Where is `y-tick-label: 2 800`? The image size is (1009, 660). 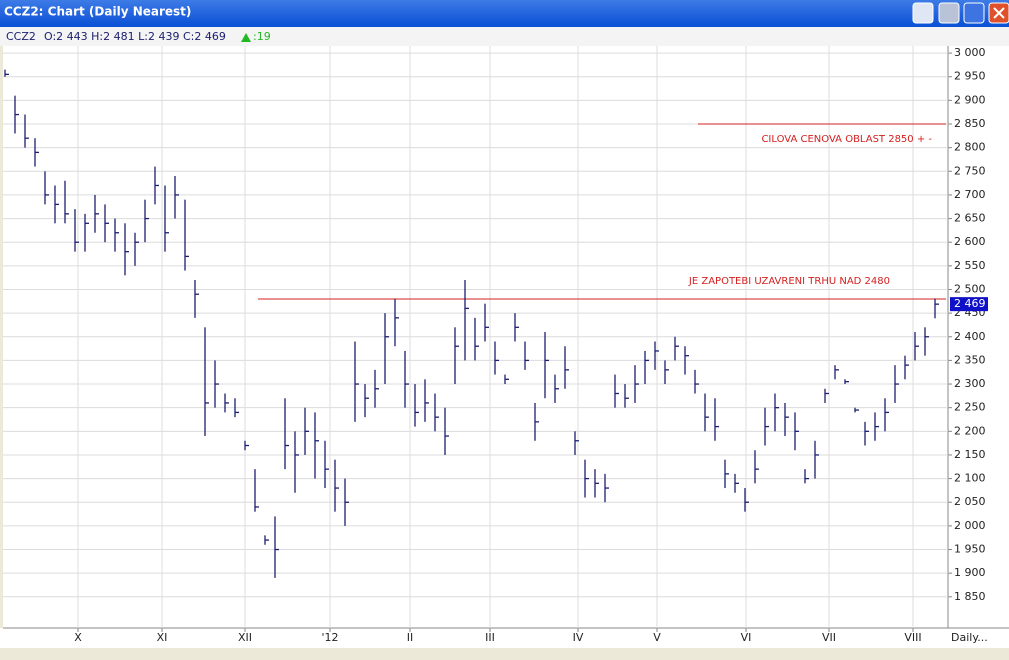 y-tick-label: 2 800 is located at coordinates (970, 147).